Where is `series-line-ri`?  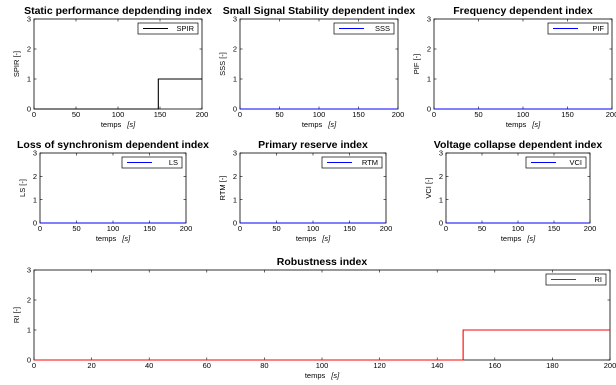
series-line-ri is located at coordinates (322, 345).